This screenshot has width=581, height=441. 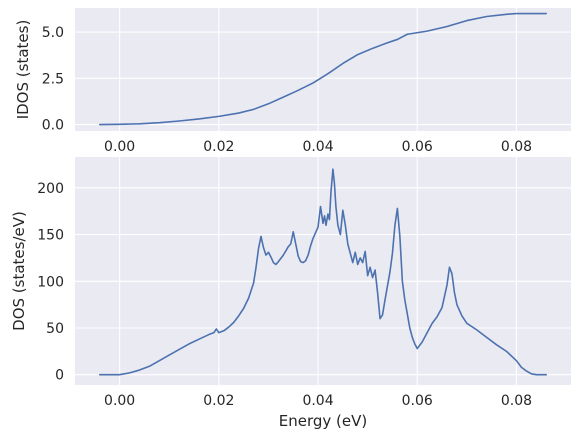 What do you see at coordinates (23, 70) in the screenshot?
I see `idos-y-axis-label: IDOS (states)` at bounding box center [23, 70].